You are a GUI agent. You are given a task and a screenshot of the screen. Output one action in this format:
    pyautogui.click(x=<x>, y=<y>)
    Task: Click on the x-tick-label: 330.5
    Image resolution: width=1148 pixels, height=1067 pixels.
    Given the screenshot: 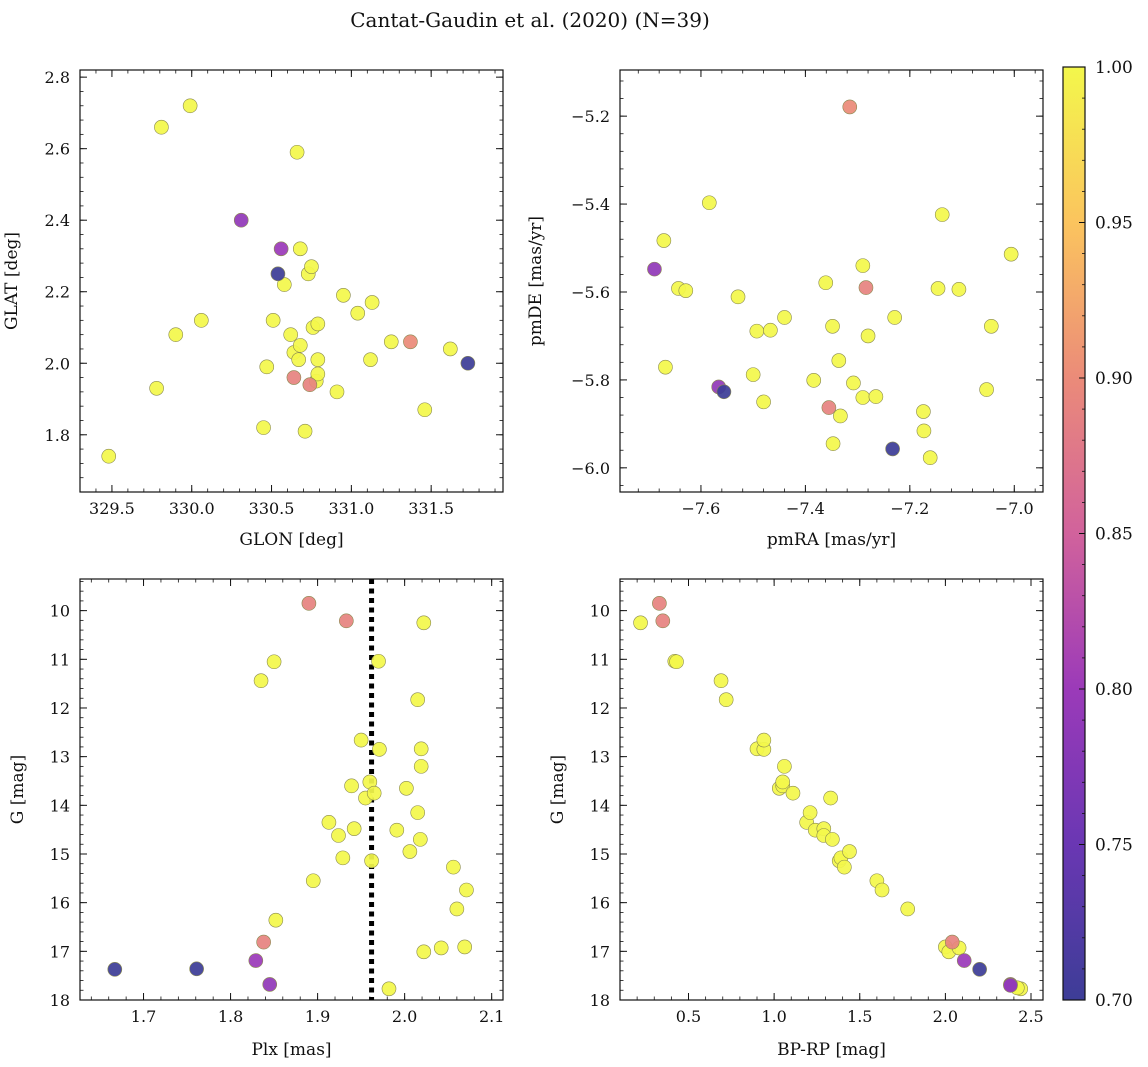 What is the action you would take?
    pyautogui.click(x=272, y=508)
    